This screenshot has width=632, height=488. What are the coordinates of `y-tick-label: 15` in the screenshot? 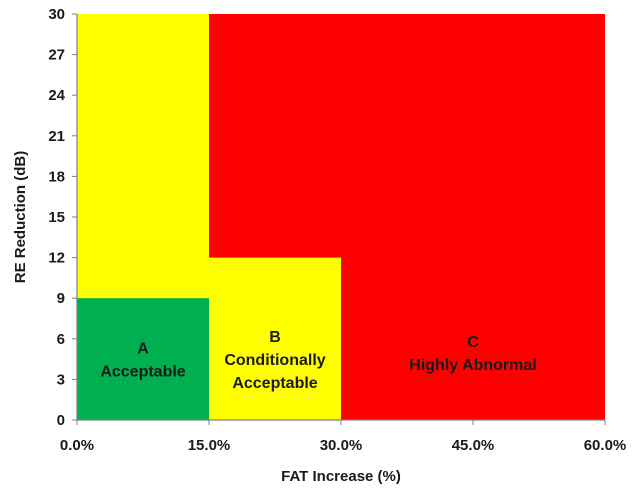 It's located at (56, 217).